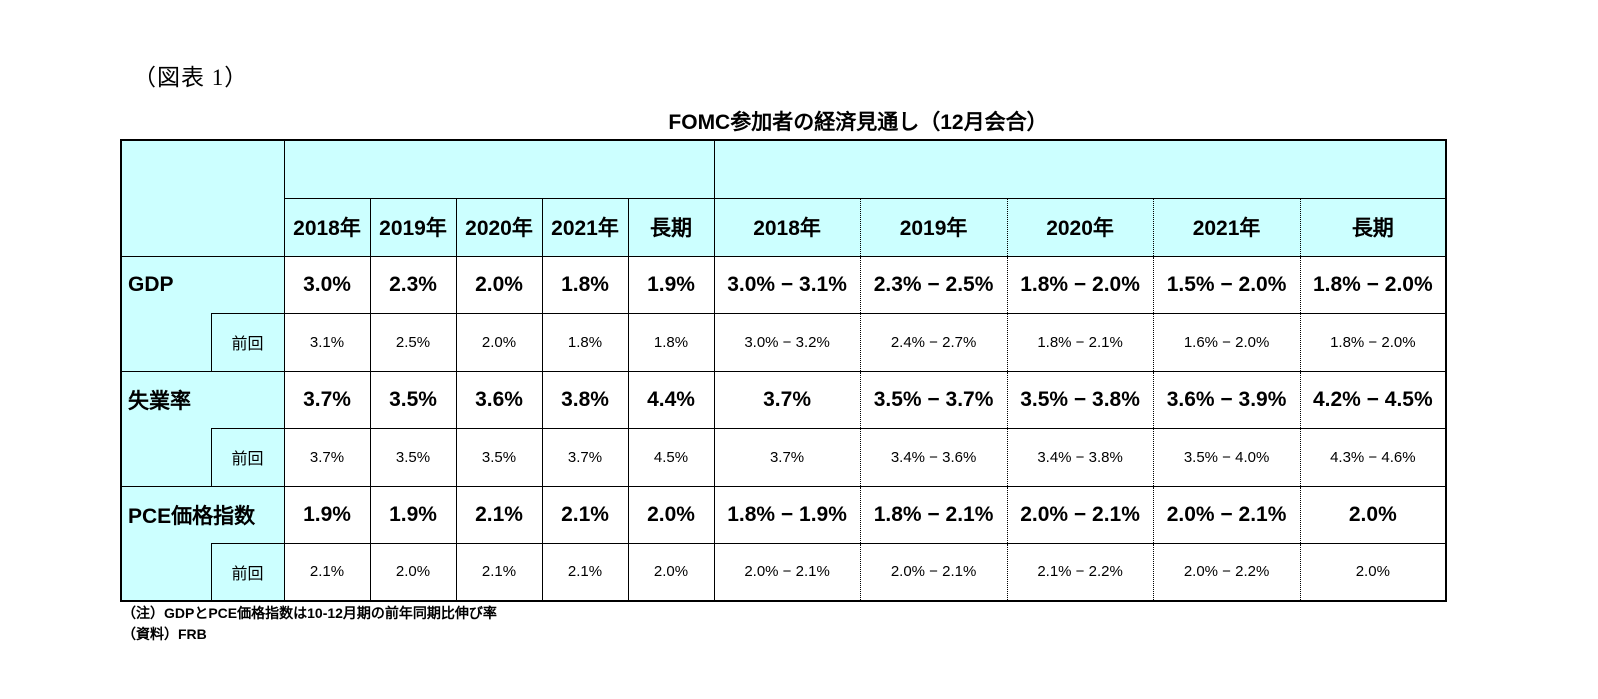  What do you see at coordinates (858, 122) in the screenshot?
I see `table-title: FOMC参加者の経済見通し（12月会合）` at bounding box center [858, 122].